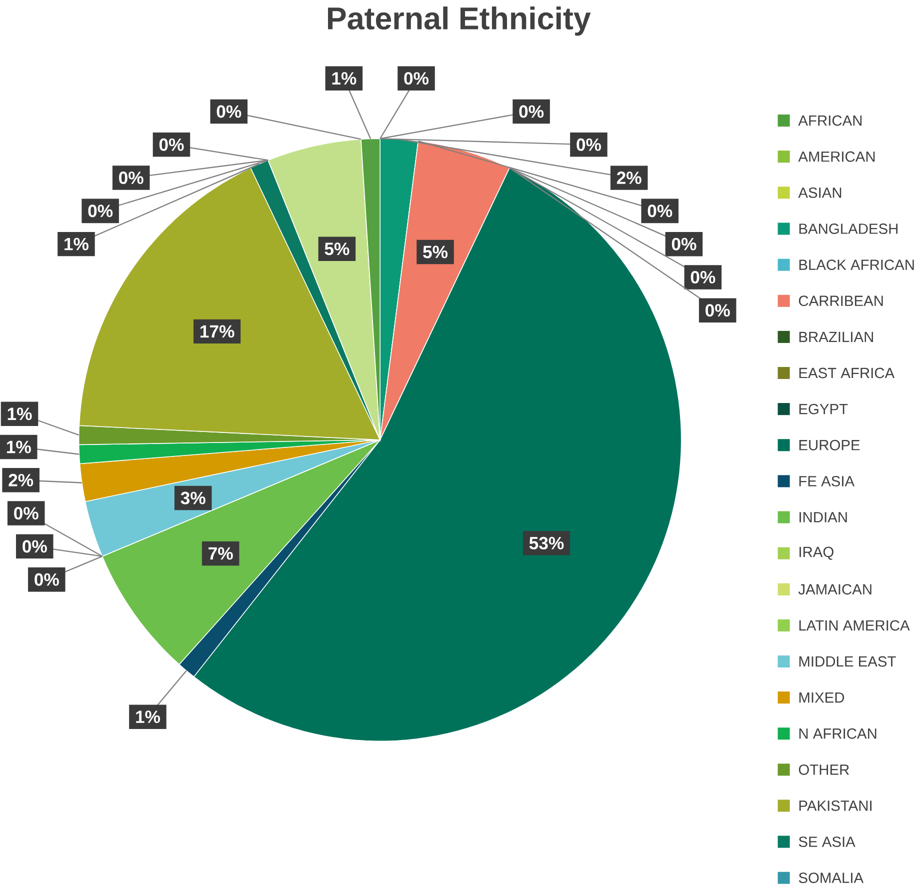 The image size is (917, 885). Describe the element at coordinates (820, 192) in the screenshot. I see `legend-label: ASIAN` at that location.